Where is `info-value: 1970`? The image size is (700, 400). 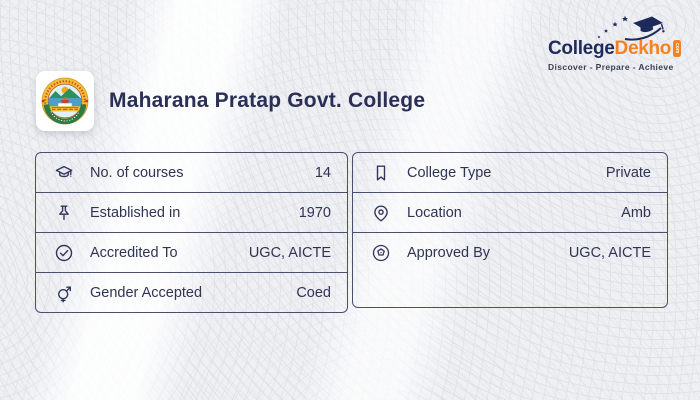
info-value: 1970 is located at coordinates (314, 212).